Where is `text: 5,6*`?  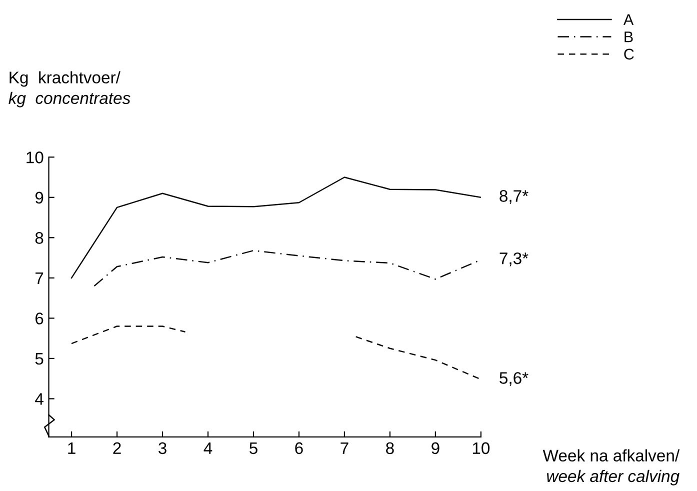 text: 5,6* is located at coordinates (514, 379).